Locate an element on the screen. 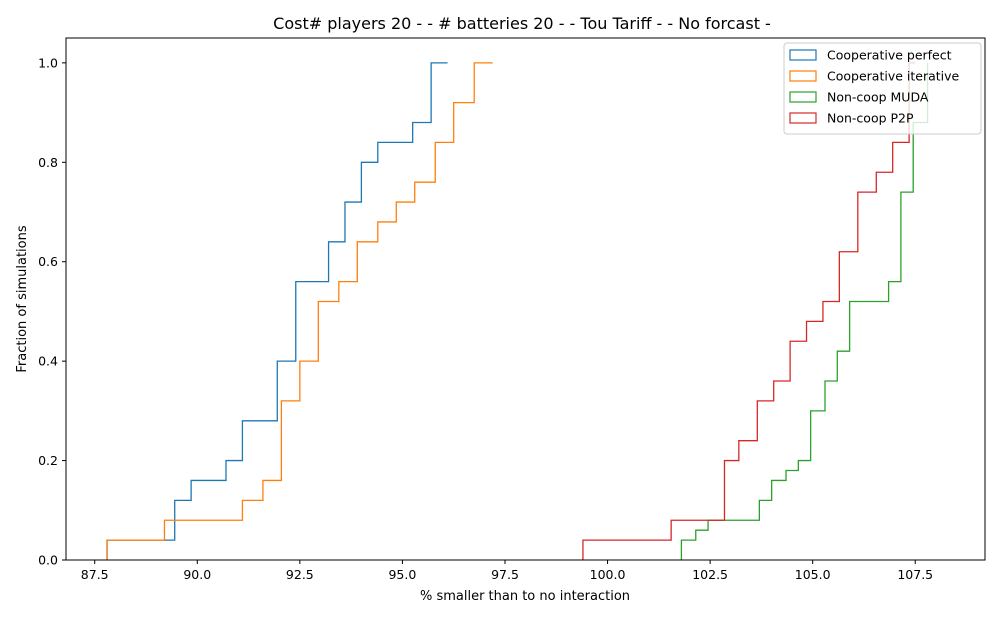 The image size is (1000, 618). y-tick-label: 0.0 is located at coordinates (48, 560).